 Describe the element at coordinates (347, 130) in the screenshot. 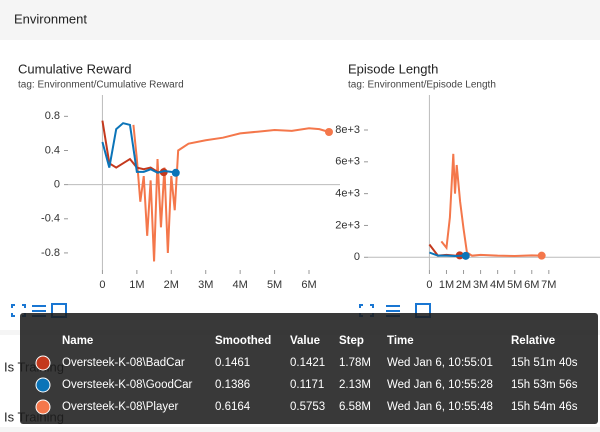

I see `y-tick-label: 8e+3` at that location.